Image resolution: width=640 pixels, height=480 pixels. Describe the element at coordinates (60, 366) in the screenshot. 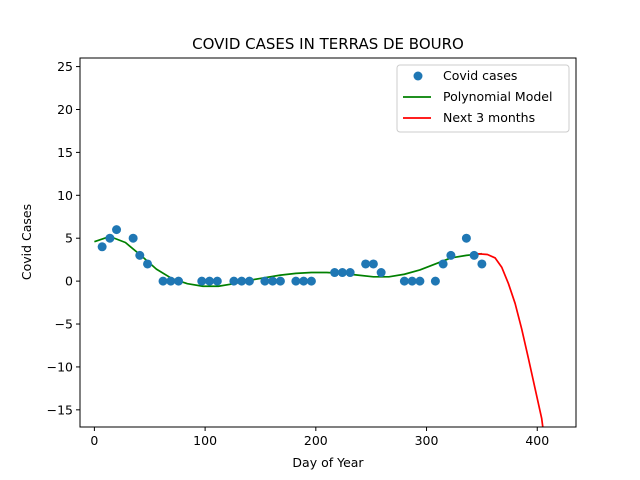

I see `y-tick-label: −10` at that location.